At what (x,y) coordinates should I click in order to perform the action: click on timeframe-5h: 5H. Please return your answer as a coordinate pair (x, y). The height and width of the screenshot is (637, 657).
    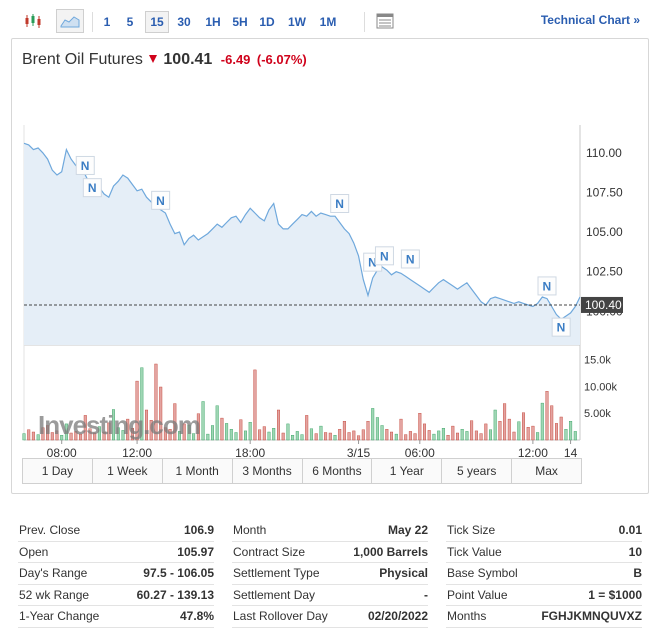
    Looking at the image, I should click on (240, 22).